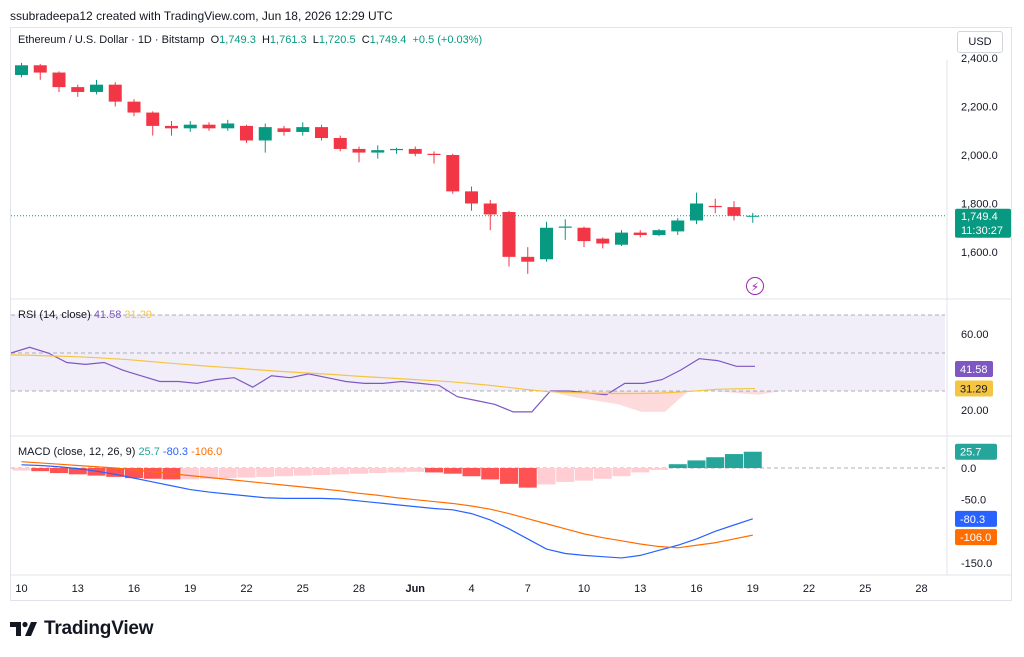 Image resolution: width=1024 pixels, height=657 pixels. What do you see at coordinates (111, 40) in the screenshot?
I see `symbol-name: Ethereum / U.S. Dollar · 1D · Bitstamp` at bounding box center [111, 40].